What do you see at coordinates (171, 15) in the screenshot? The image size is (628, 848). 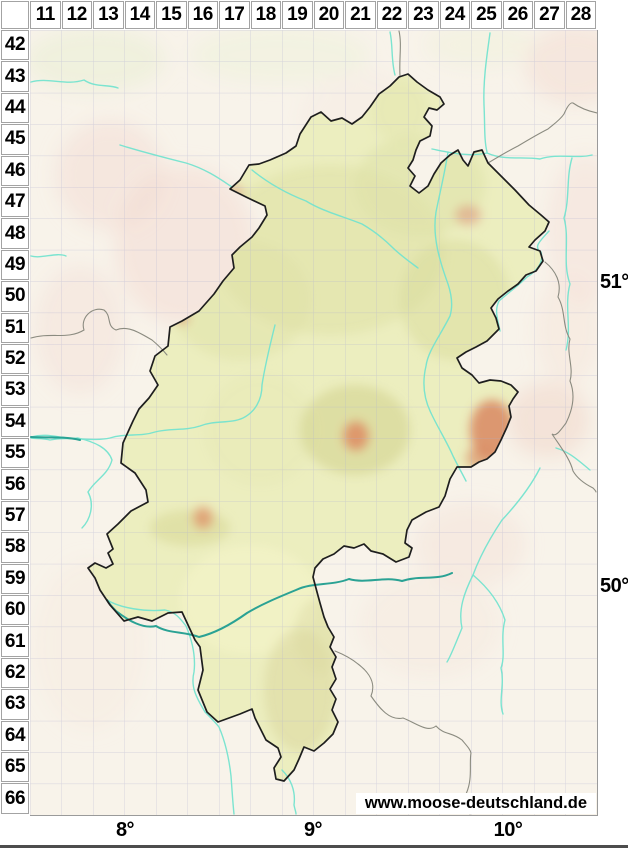 I see `column-header-cell: 15` at bounding box center [171, 15].